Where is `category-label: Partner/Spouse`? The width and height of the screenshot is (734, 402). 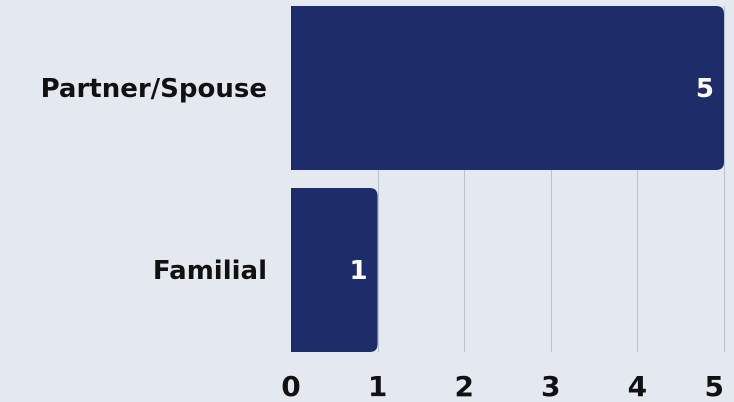 category-label: Partner/Spouse is located at coordinates (154, 89).